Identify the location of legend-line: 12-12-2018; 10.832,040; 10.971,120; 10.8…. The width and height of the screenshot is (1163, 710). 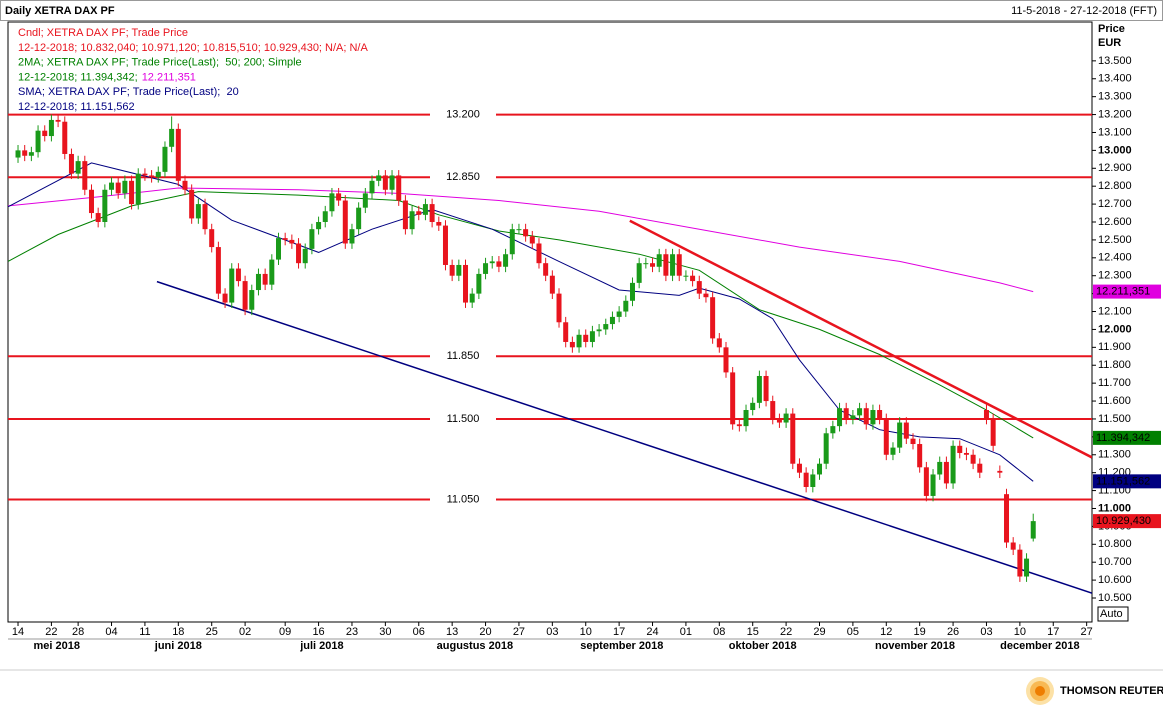
(193, 48).